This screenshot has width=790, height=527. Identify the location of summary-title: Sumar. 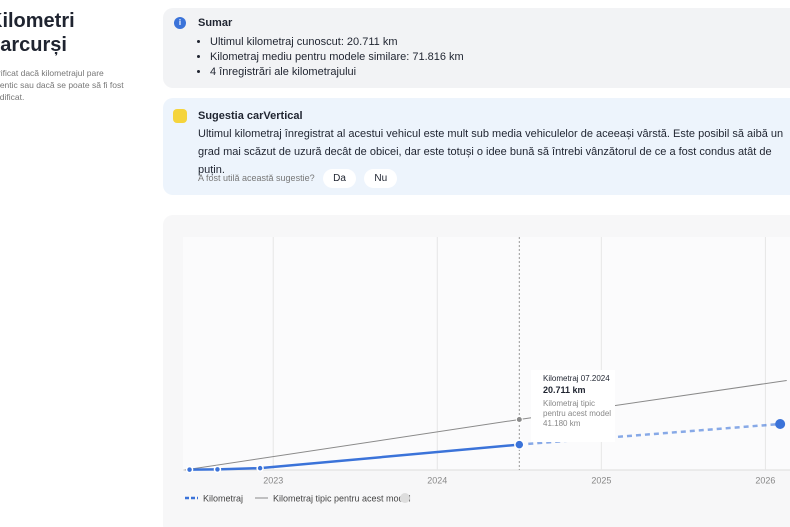
(215, 23).